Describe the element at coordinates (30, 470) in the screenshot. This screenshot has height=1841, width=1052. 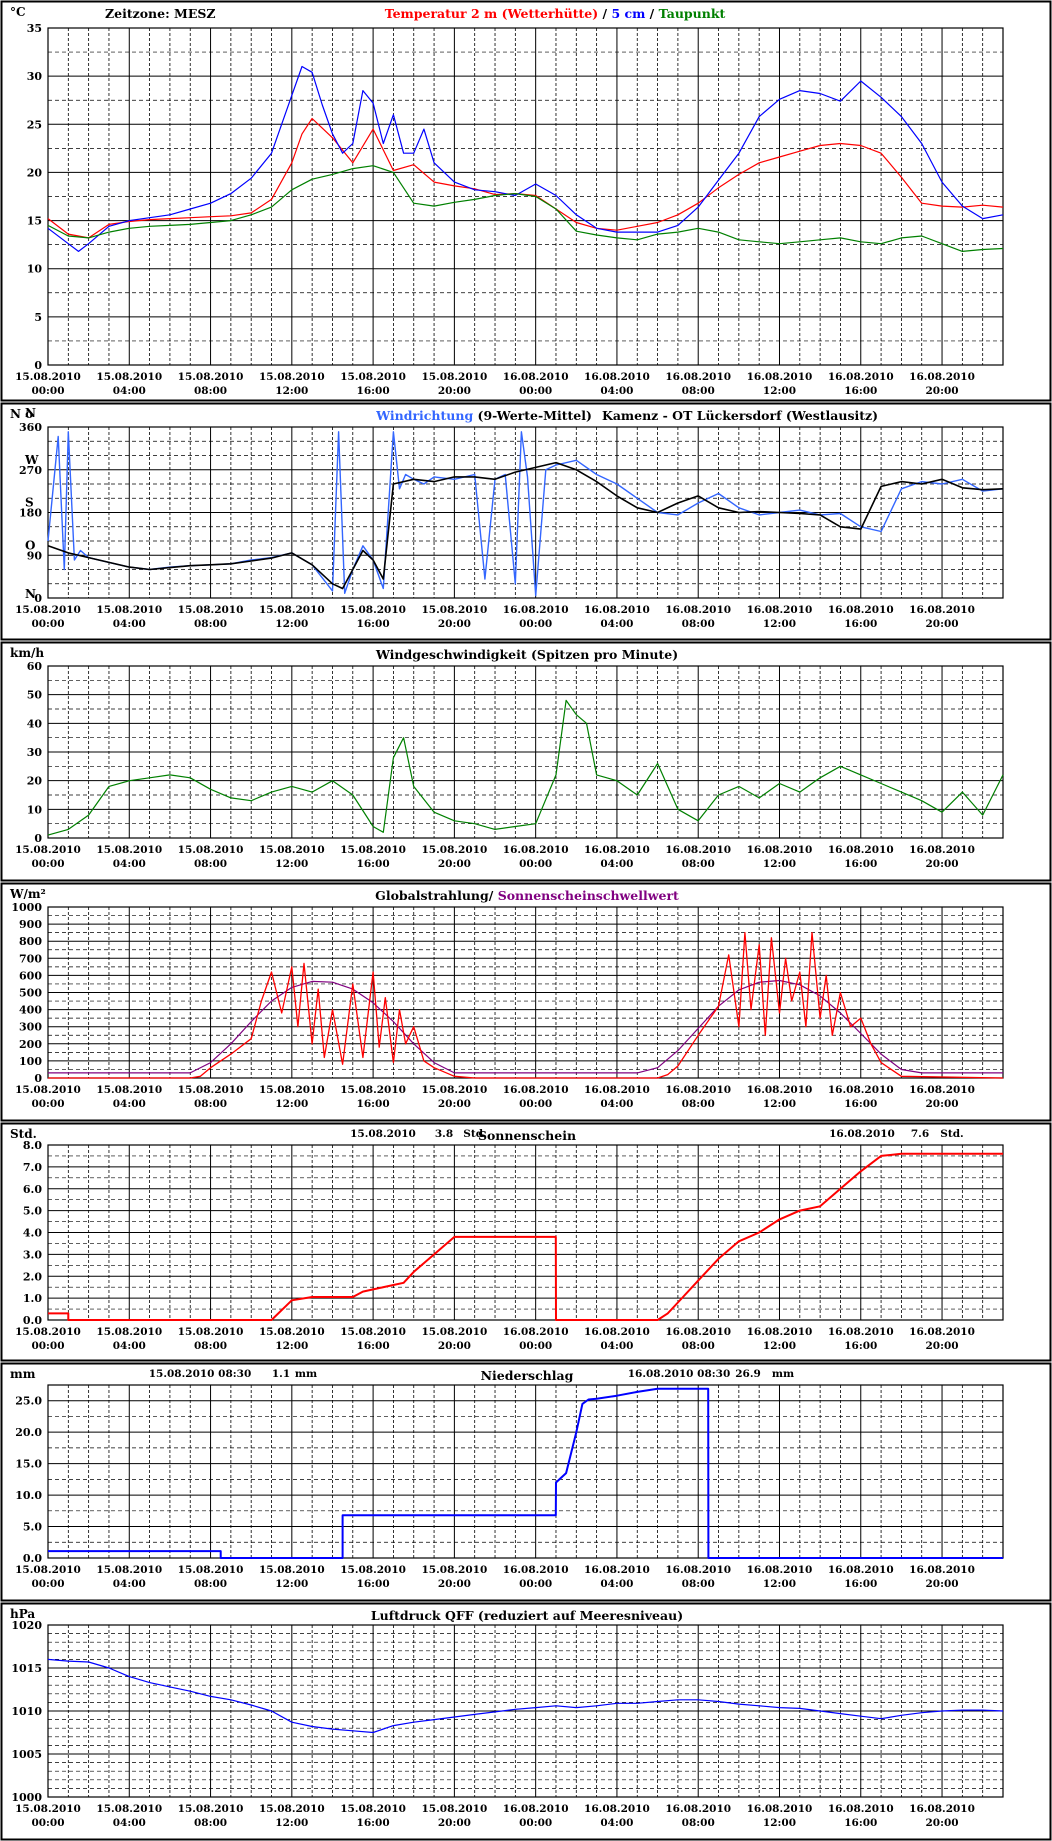
I see `y-tick-label: 270` at that location.